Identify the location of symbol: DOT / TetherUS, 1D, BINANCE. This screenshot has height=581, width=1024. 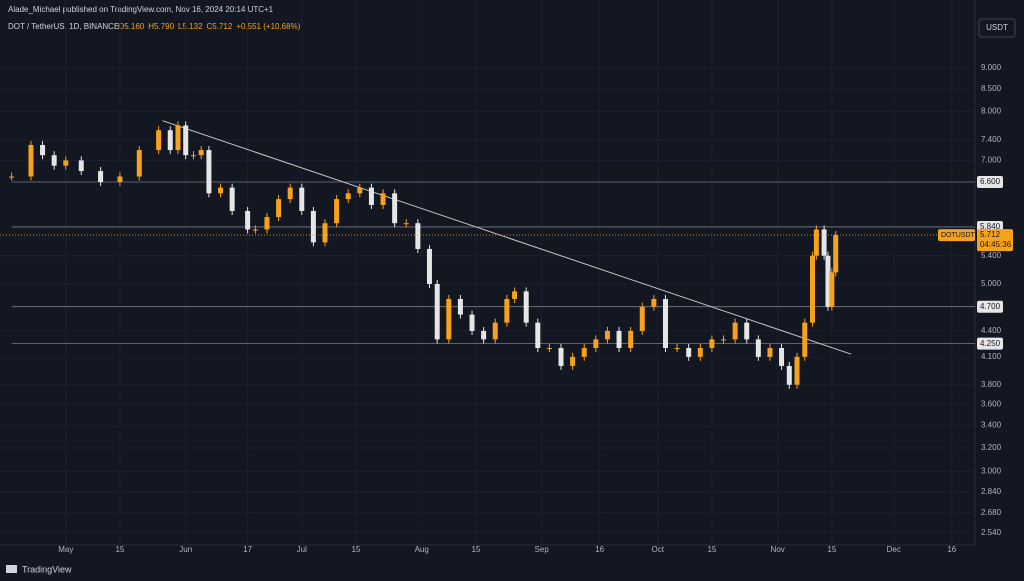
(63, 26).